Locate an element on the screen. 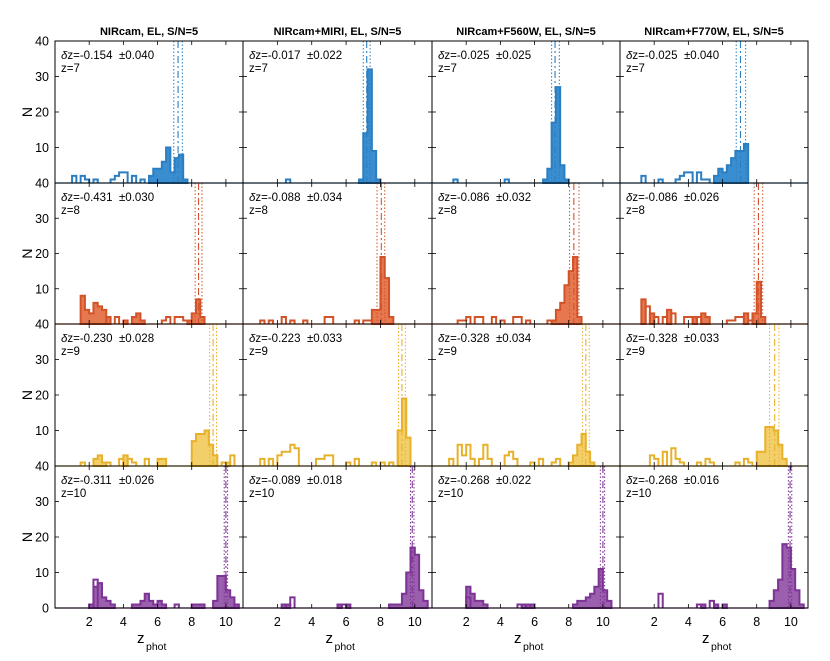 The height and width of the screenshot is (661, 830). panel-z7-col4: δz=-0.025 ±0.040 z=7 is located at coordinates (714, 112).